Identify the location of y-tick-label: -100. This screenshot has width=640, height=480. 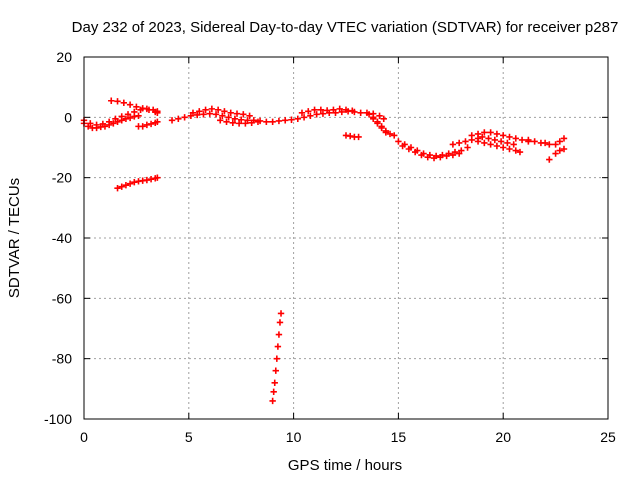
(58, 419).